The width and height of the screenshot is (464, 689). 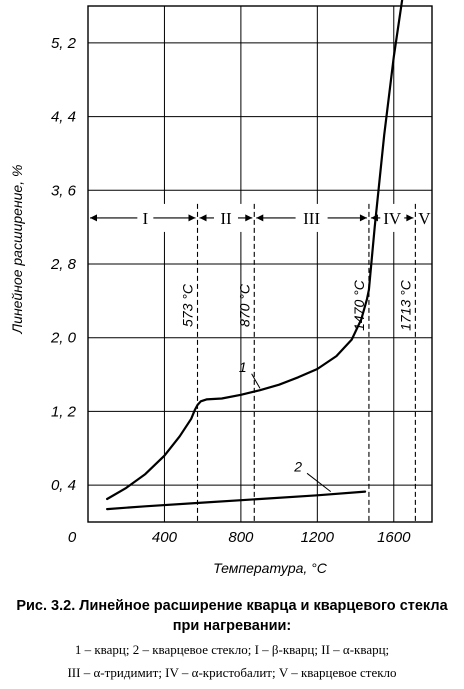 I want to click on phase-label: I, so click(x=145, y=218).